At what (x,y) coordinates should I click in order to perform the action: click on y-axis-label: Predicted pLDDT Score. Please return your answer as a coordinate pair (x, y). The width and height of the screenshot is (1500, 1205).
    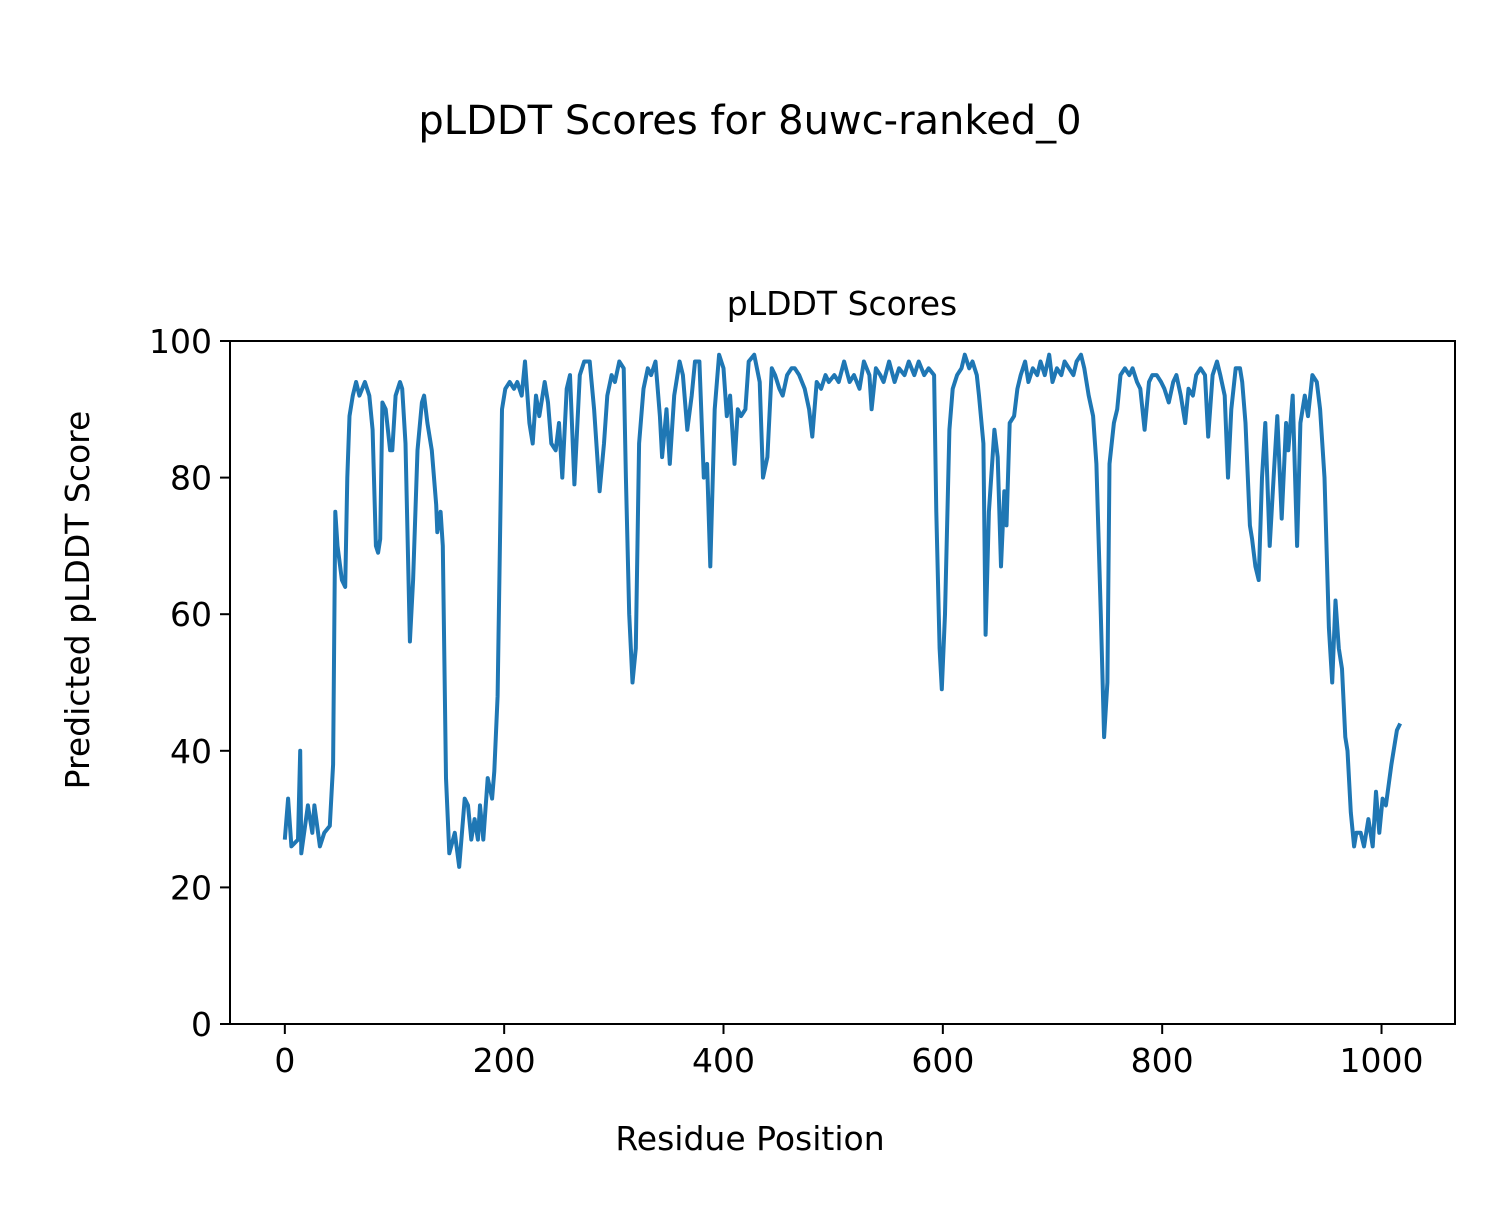
    Looking at the image, I should click on (77, 600).